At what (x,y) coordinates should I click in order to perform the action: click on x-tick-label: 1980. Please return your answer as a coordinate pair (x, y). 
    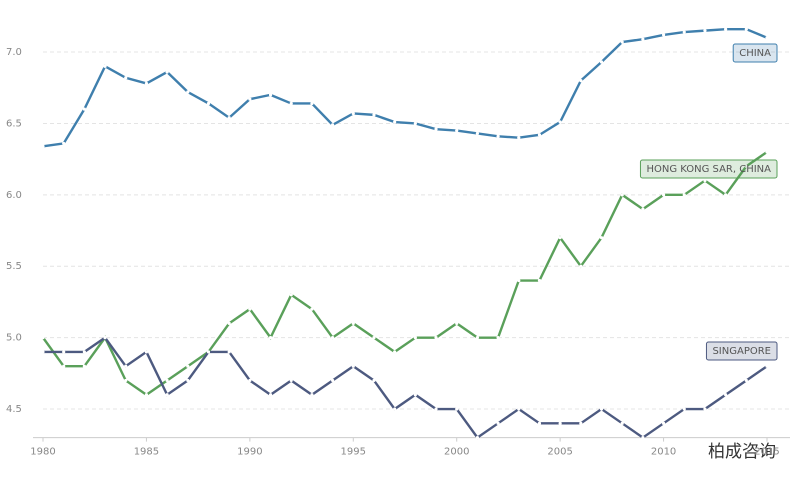
    Looking at the image, I should click on (42, 452).